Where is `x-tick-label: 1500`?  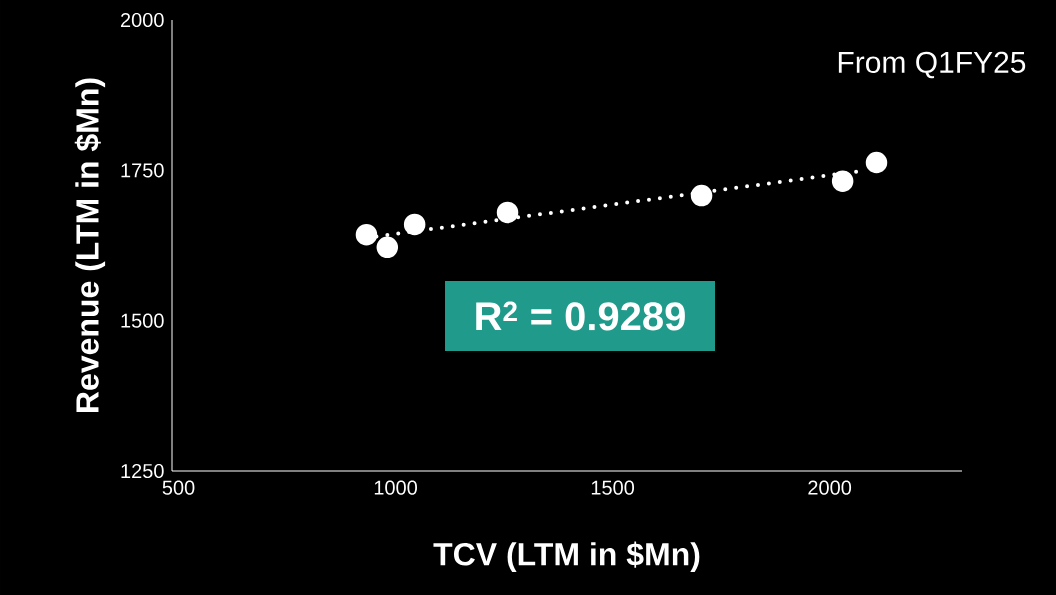 x-tick-label: 1500 is located at coordinates (613, 487).